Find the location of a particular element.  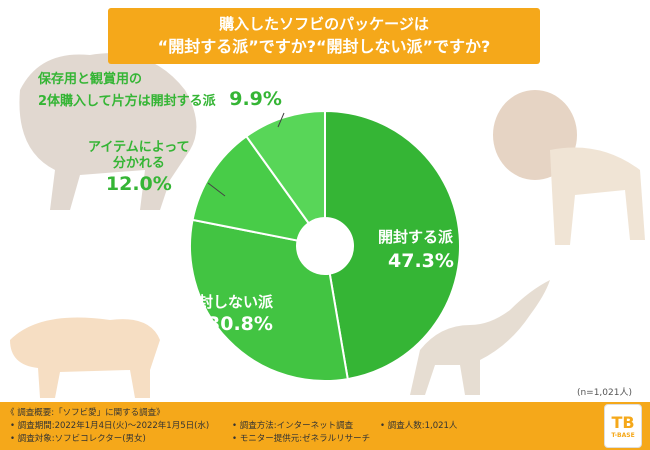

slice-value-item: 12.0% is located at coordinates (138, 184).